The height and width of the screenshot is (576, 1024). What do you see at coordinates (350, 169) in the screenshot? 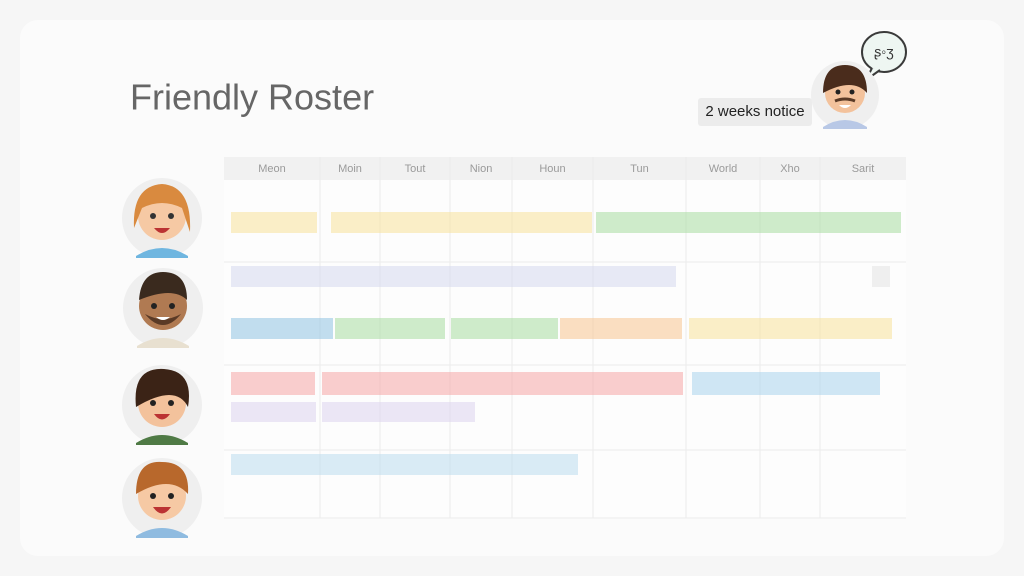
I see `column-header: Moin` at bounding box center [350, 169].